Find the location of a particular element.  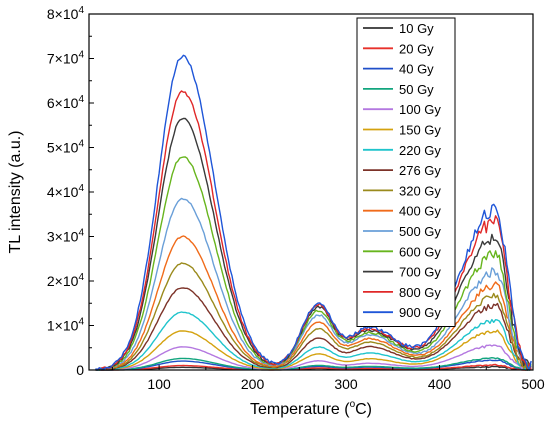

y-tick-label: 2×10⁴ is located at coordinates (66, 280).